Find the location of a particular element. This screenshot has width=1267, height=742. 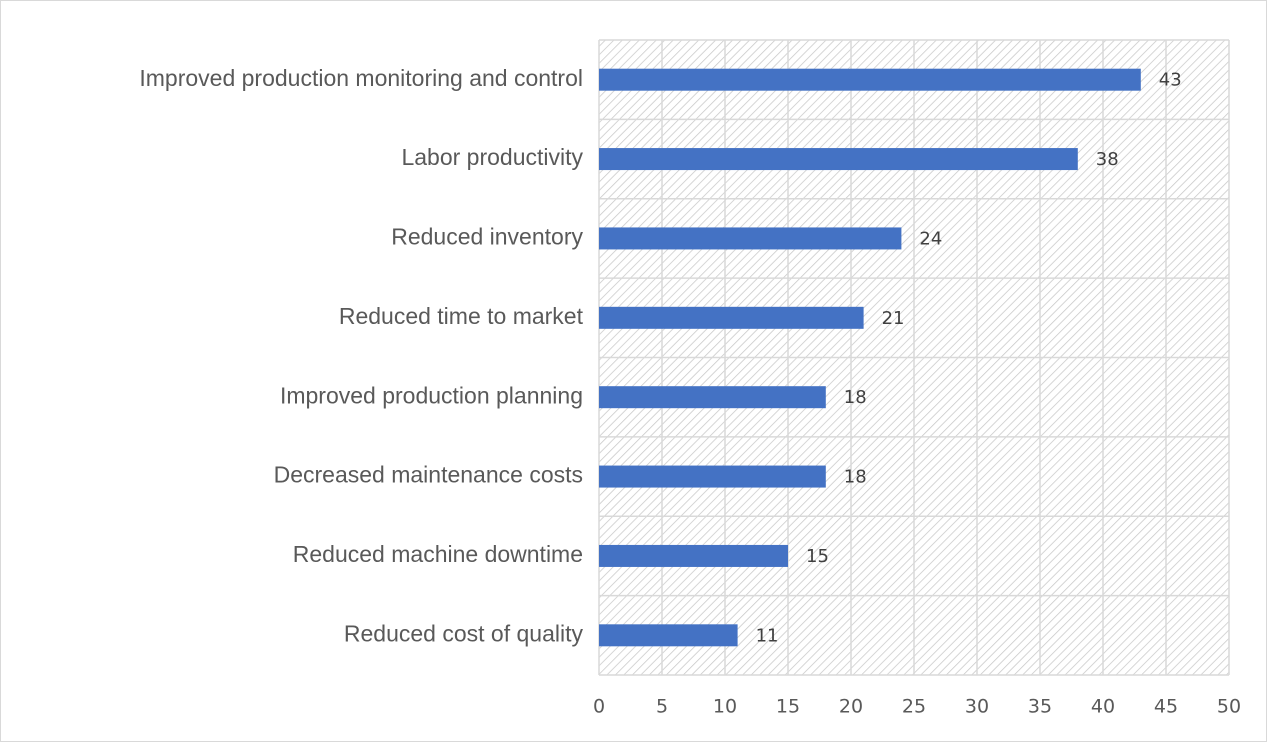

data-label: 15 is located at coordinates (817, 556).